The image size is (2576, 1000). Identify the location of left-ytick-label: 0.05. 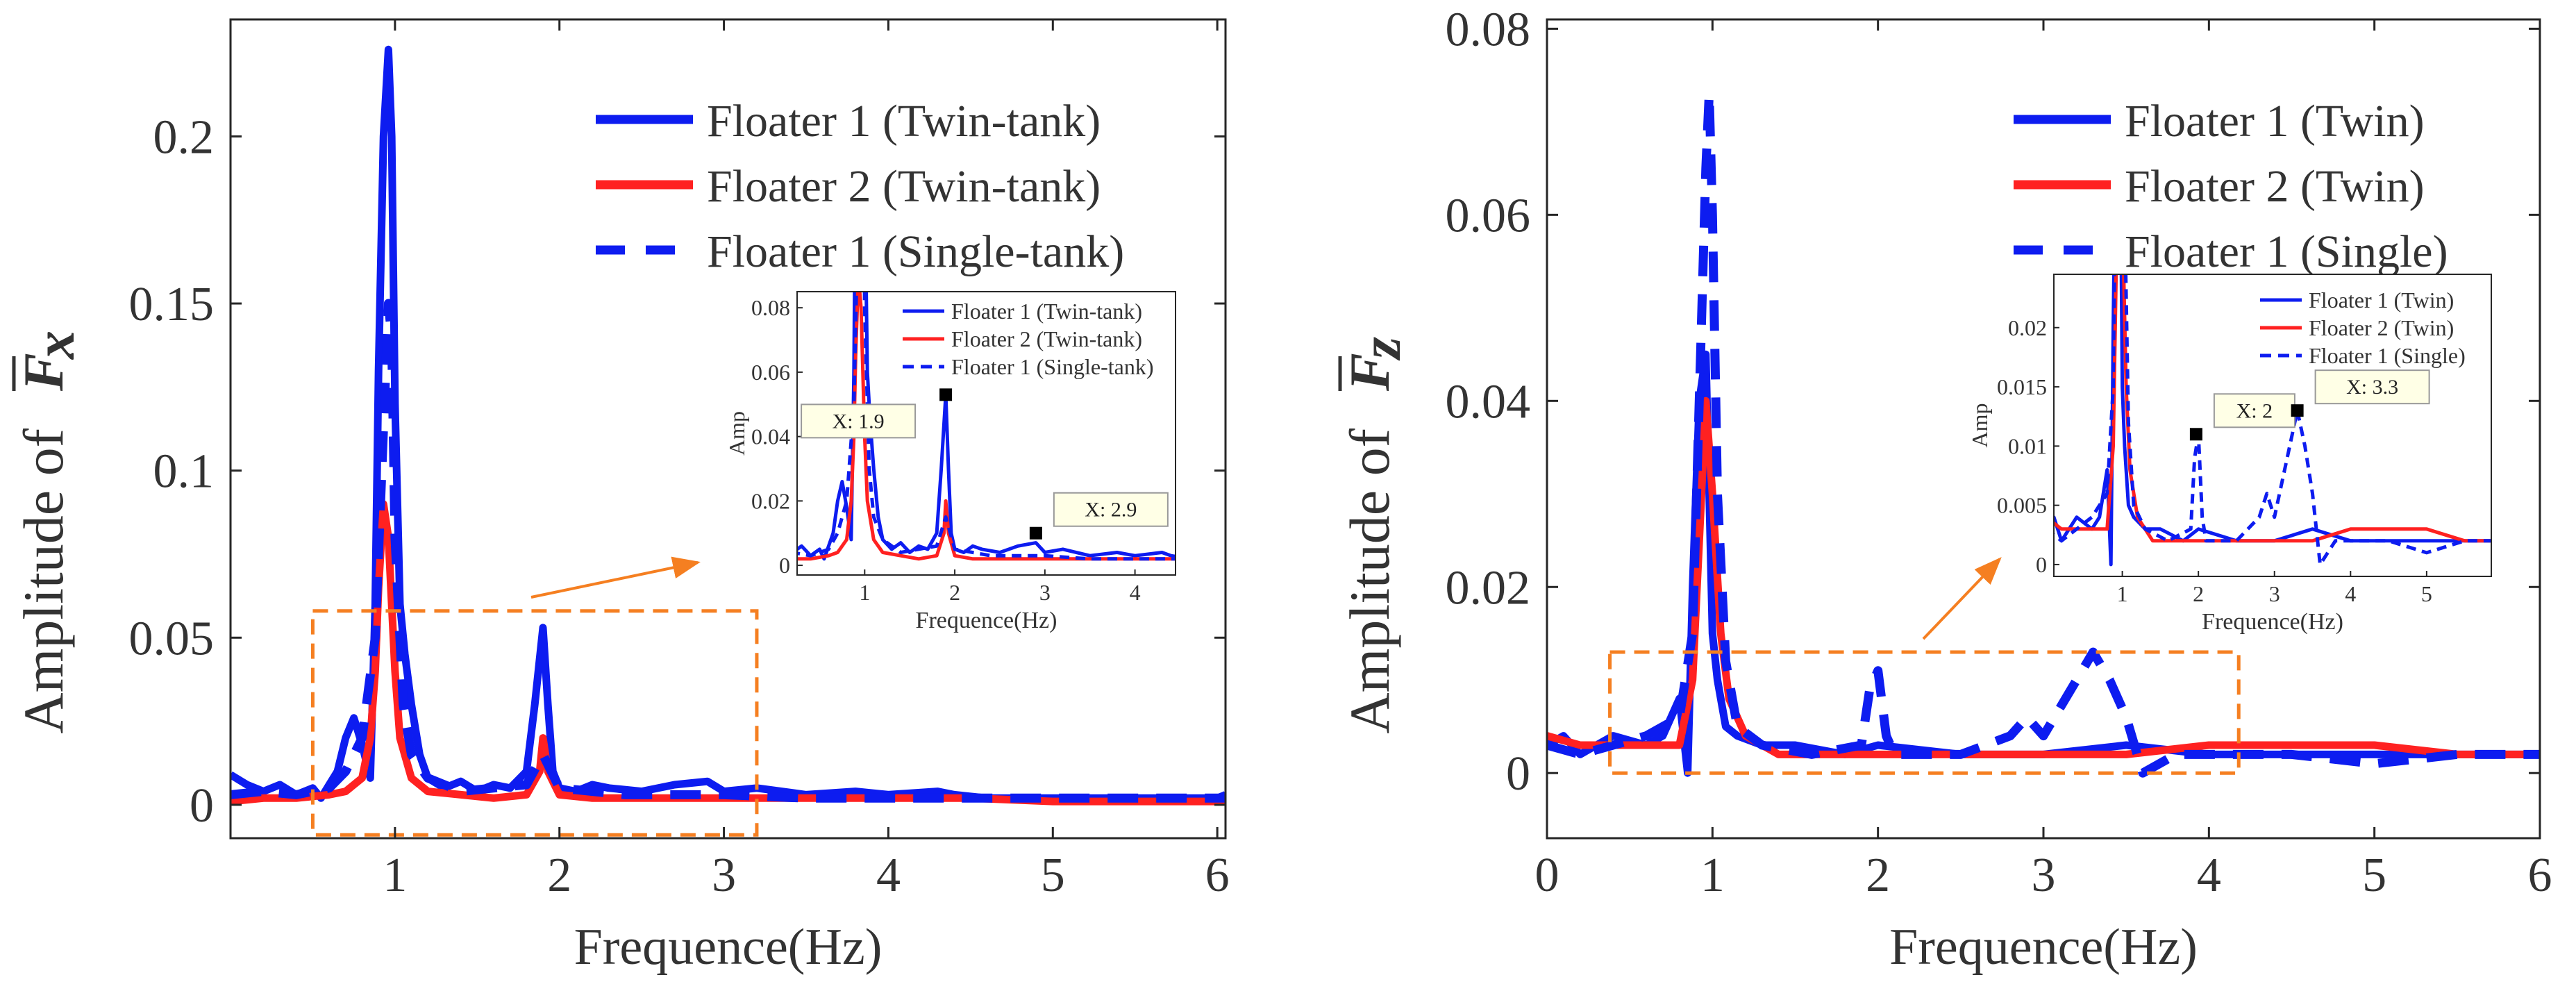
(172, 638).